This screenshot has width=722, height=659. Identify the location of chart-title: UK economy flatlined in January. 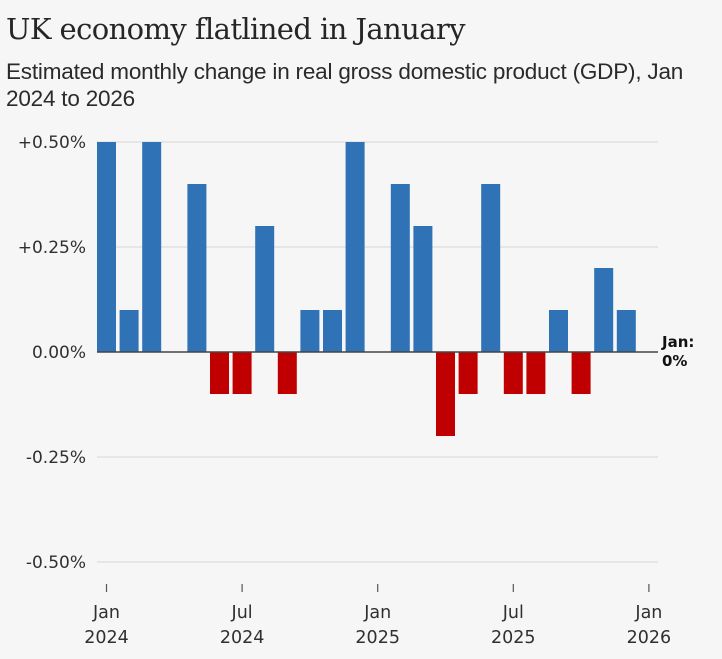
(236, 29).